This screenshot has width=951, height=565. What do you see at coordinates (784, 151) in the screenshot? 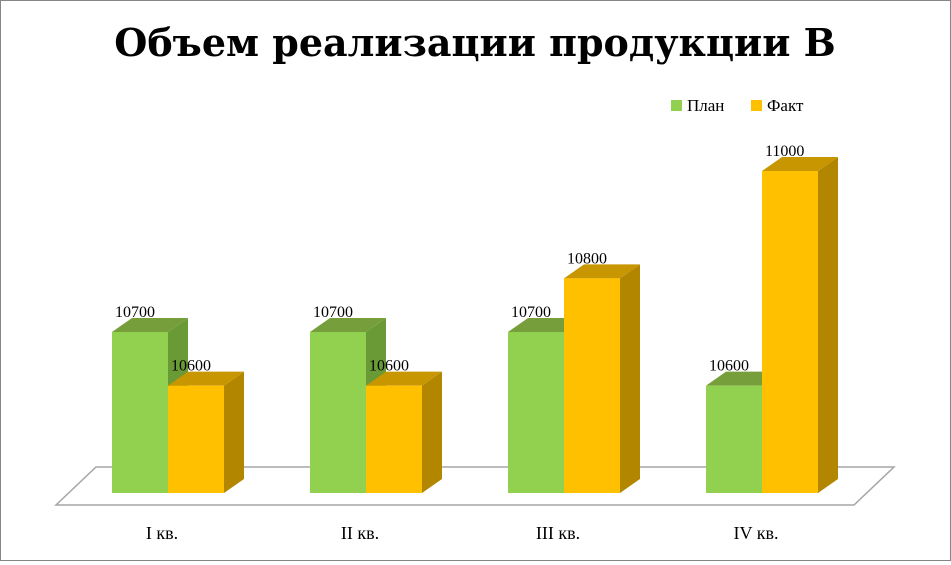
I see `data-label-3-1: 11000` at bounding box center [784, 151].